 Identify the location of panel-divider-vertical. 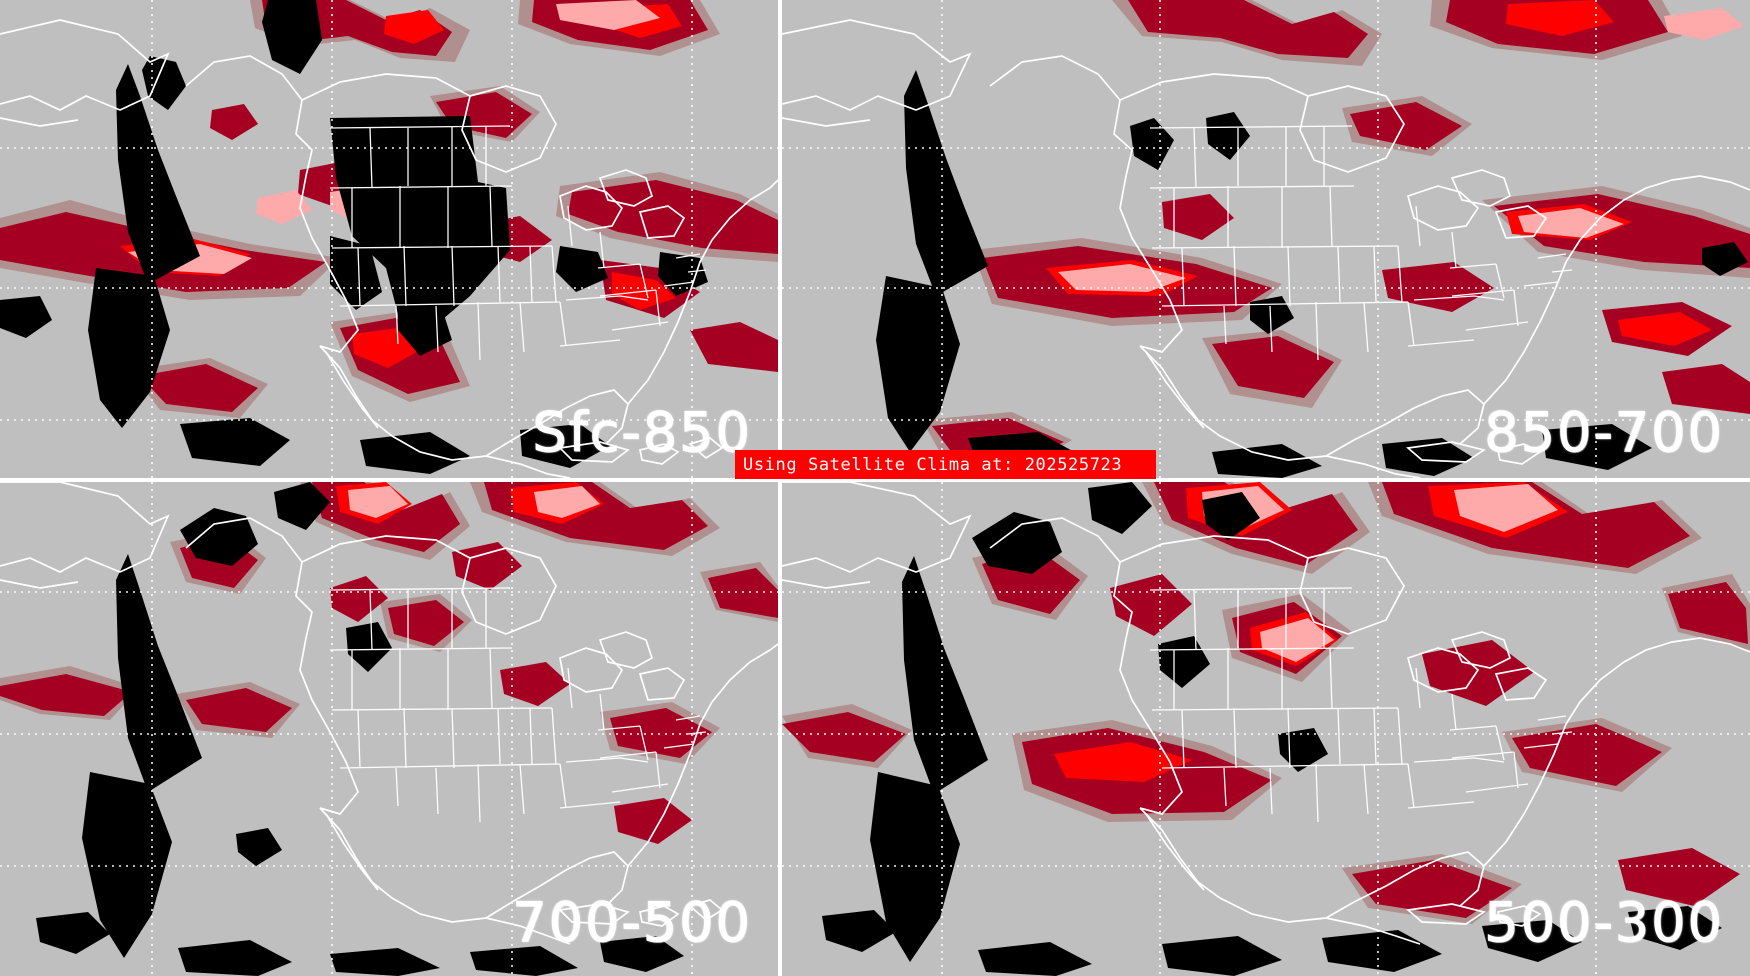
(780, 488).